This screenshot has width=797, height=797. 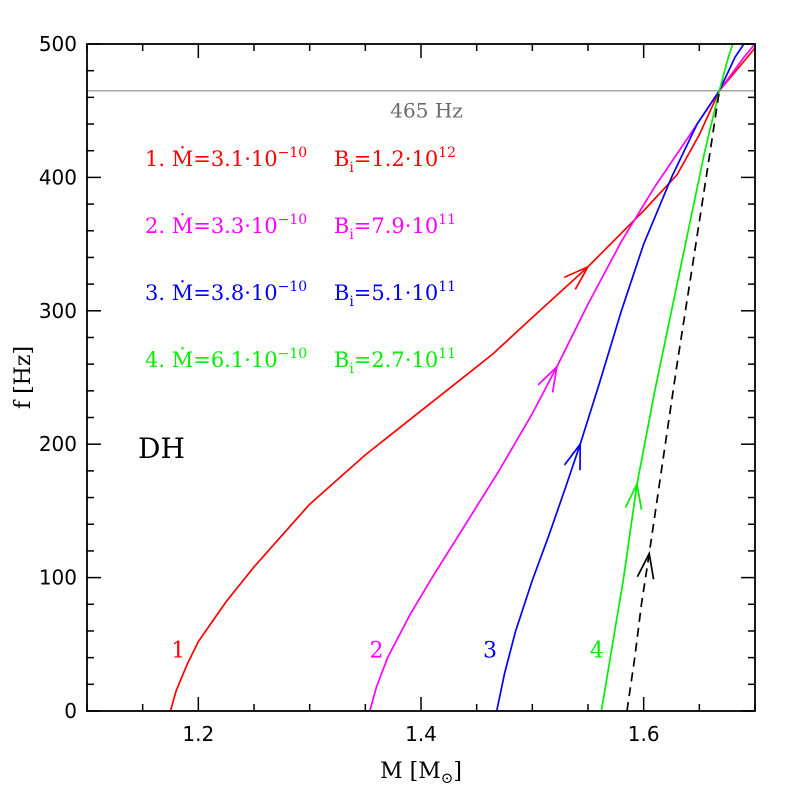 I want to click on x-axis-title-close: ], so click(x=457, y=771).